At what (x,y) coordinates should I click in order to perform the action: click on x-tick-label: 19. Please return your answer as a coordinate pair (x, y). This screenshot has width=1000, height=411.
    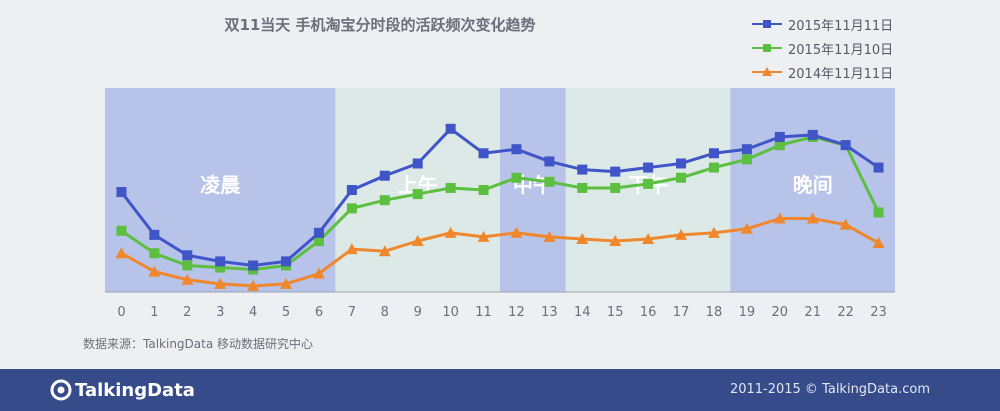
    Looking at the image, I should click on (747, 312).